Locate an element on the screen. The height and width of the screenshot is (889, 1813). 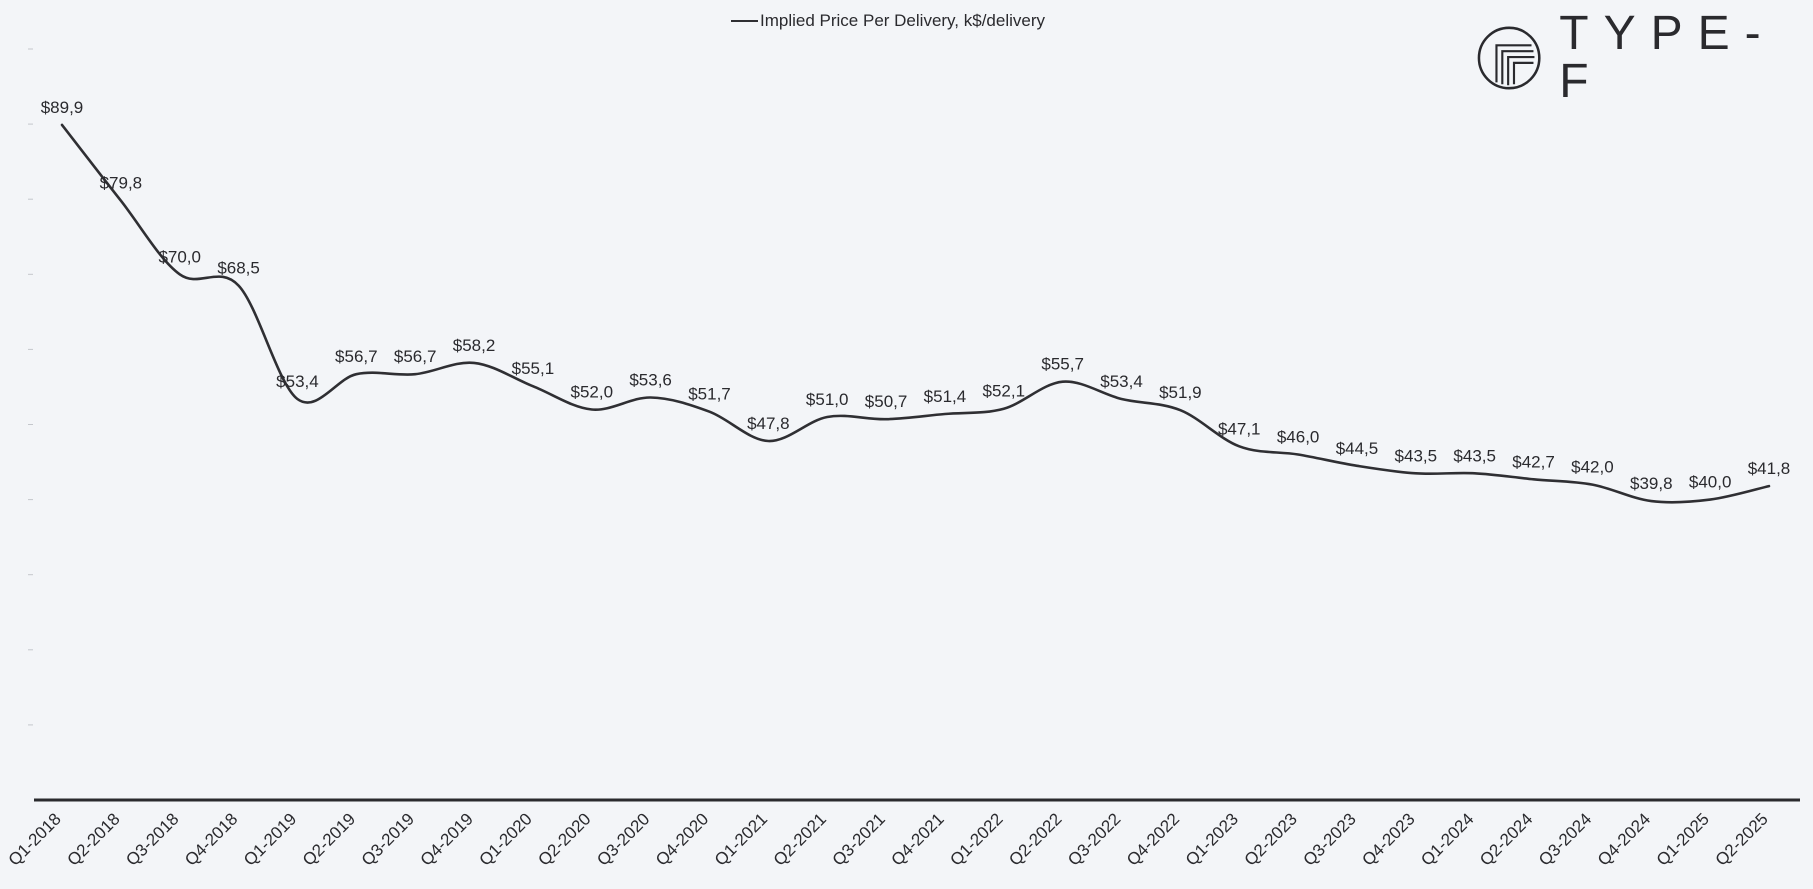
x-tick-label: Q4-2019 is located at coordinates (447, 839).